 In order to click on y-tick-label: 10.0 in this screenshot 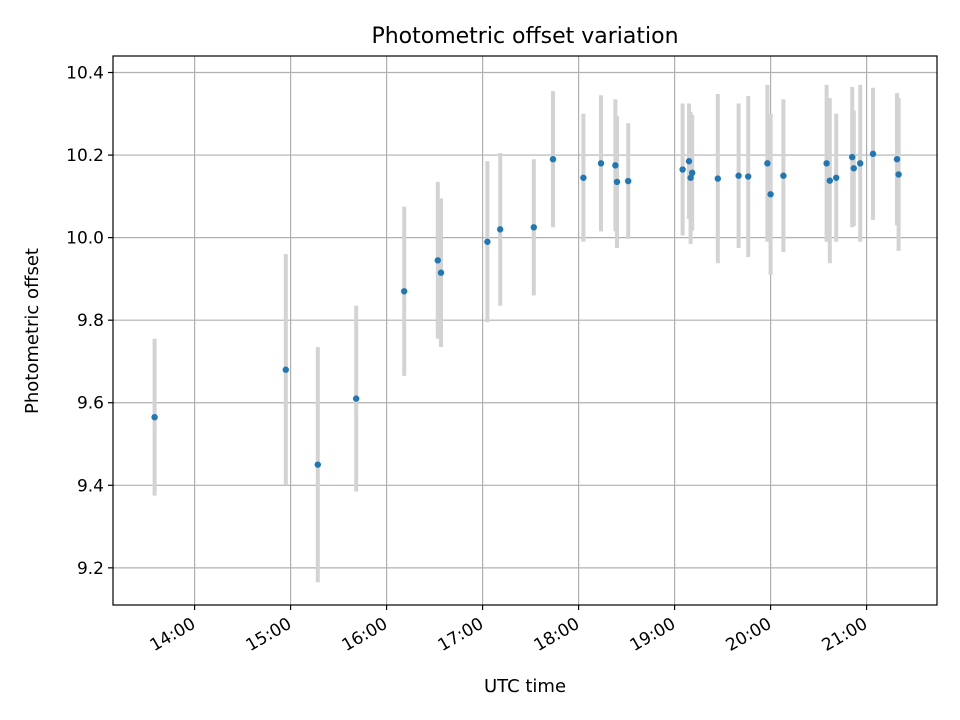, I will do `click(85, 239)`.